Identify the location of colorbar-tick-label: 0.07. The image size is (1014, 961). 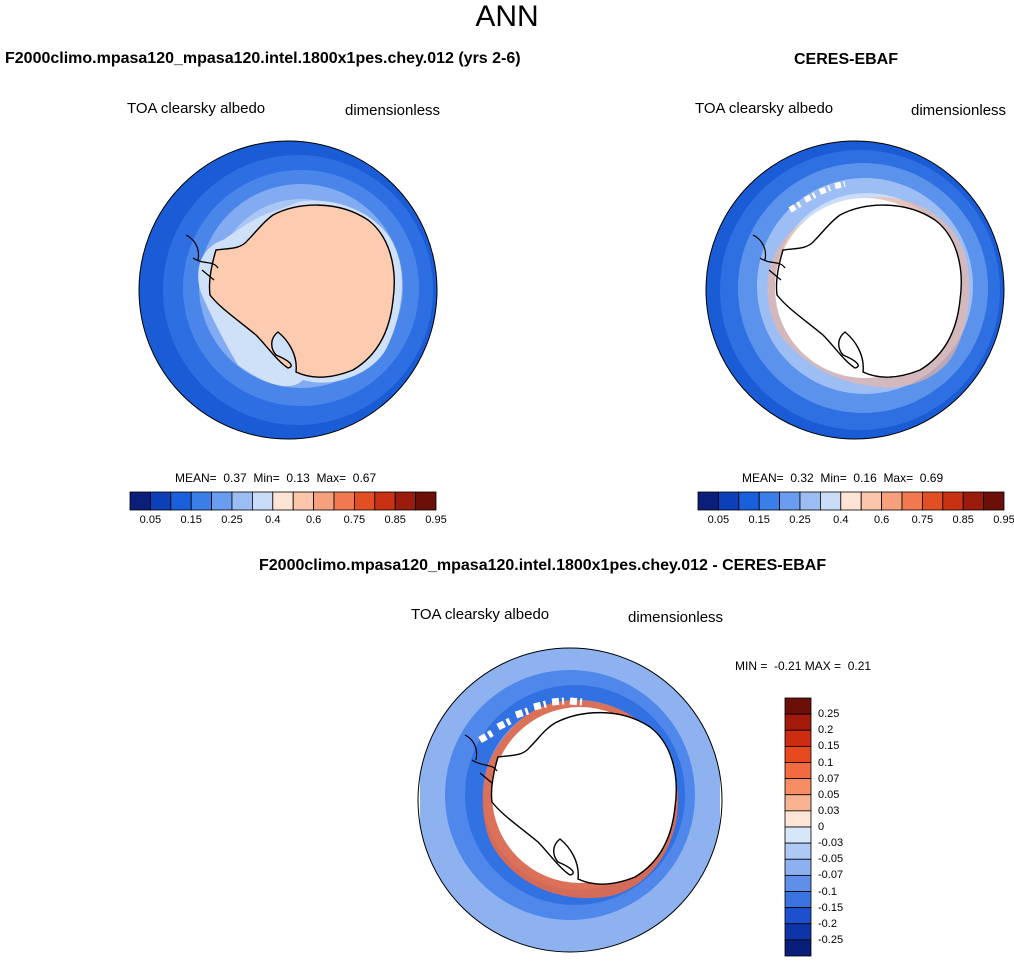
(829, 778).